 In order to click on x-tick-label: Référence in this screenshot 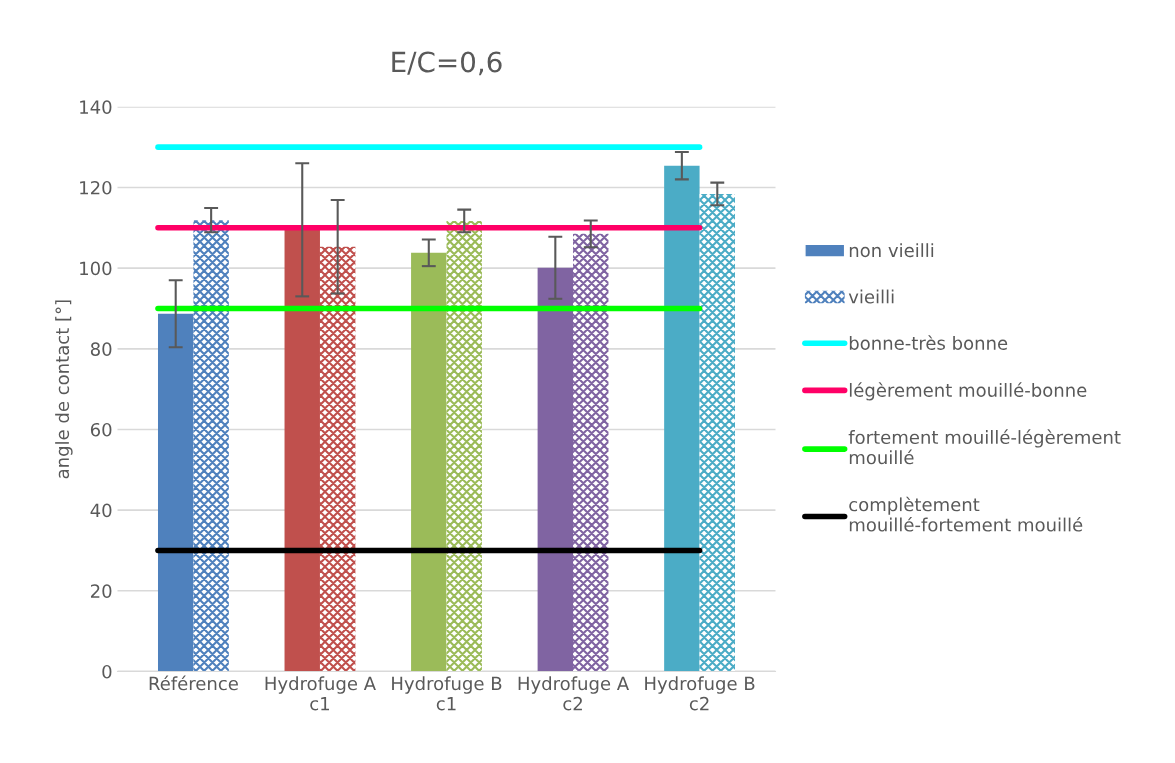, I will do `click(193, 683)`.